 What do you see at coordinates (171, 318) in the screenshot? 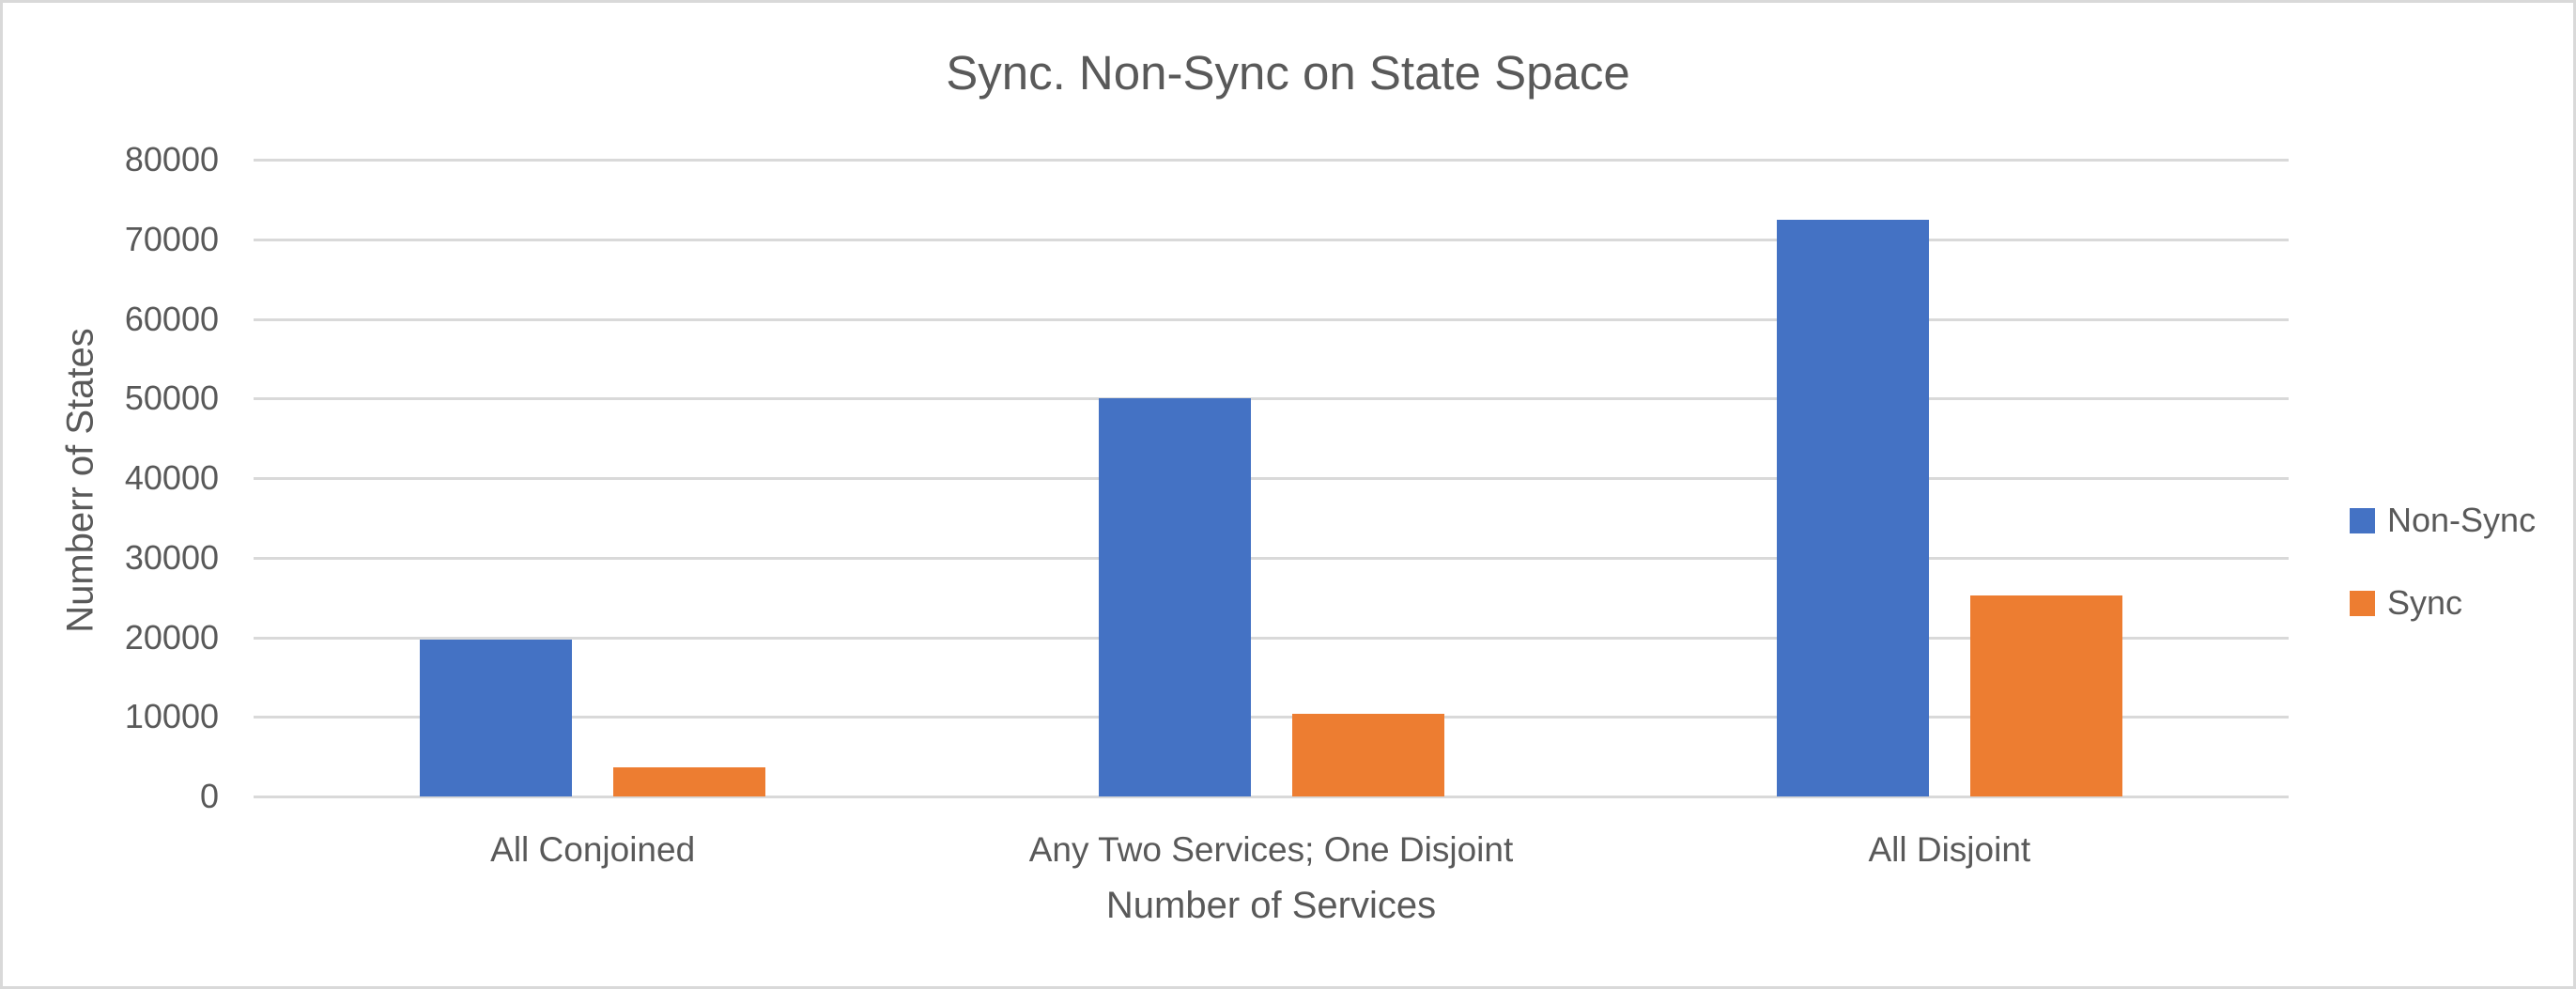
I see `y-tick-label: 60000` at bounding box center [171, 318].